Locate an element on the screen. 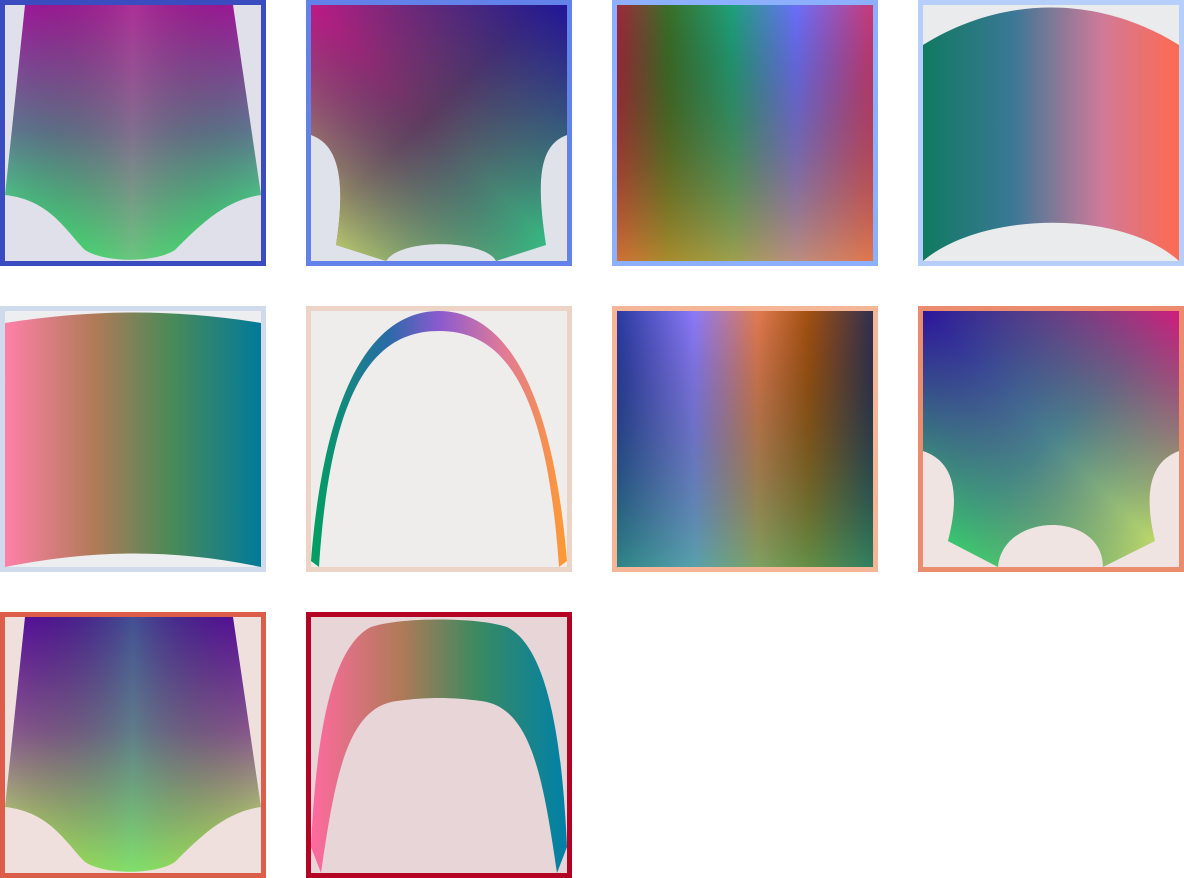 This screenshot has height=878, width=1184. gradient-tile-3-canvas is located at coordinates (745, 133).